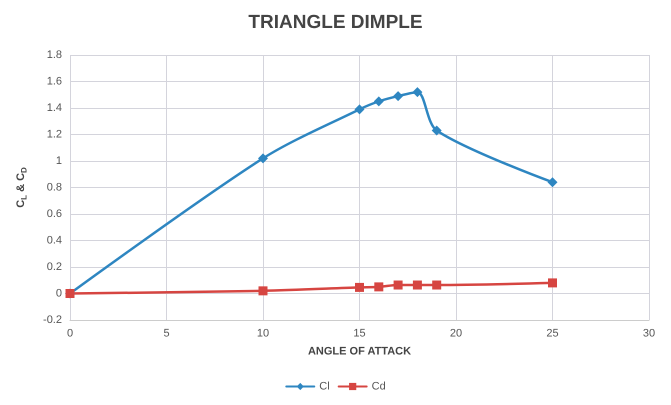  Describe the element at coordinates (54, 55) in the screenshot. I see `y-tick-label: 1.8` at that location.